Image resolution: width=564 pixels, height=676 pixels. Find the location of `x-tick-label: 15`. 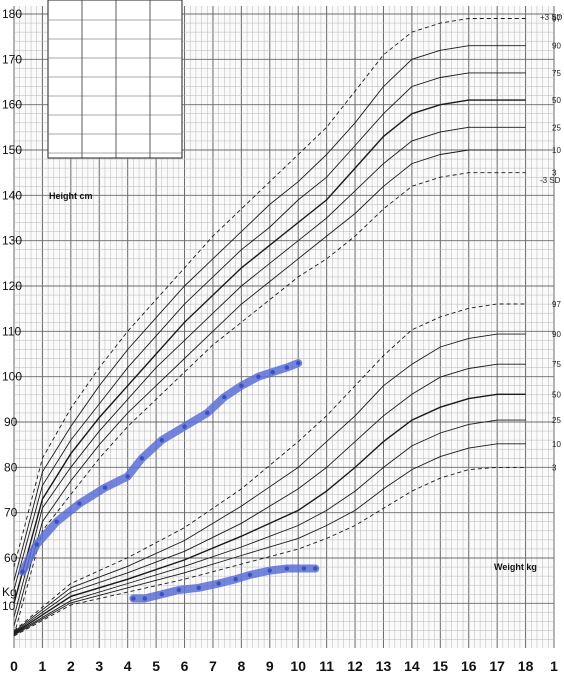

x-tick-label: 15 is located at coordinates (441, 666).